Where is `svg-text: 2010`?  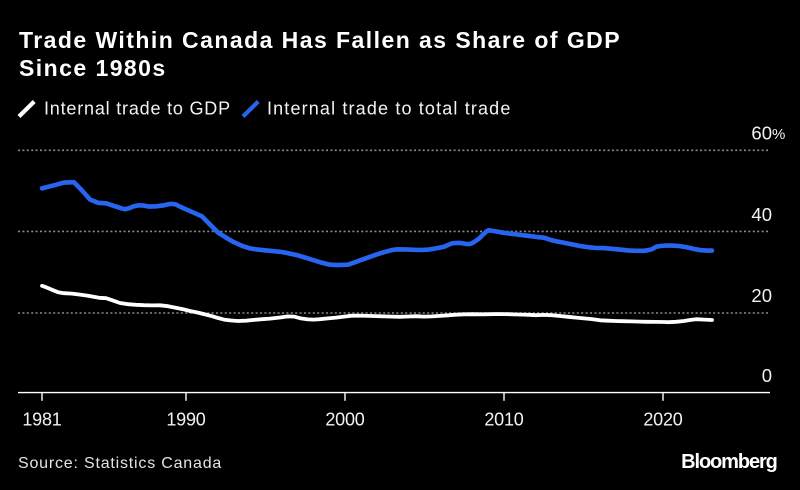 svg-text: 2010 is located at coordinates (503, 420).